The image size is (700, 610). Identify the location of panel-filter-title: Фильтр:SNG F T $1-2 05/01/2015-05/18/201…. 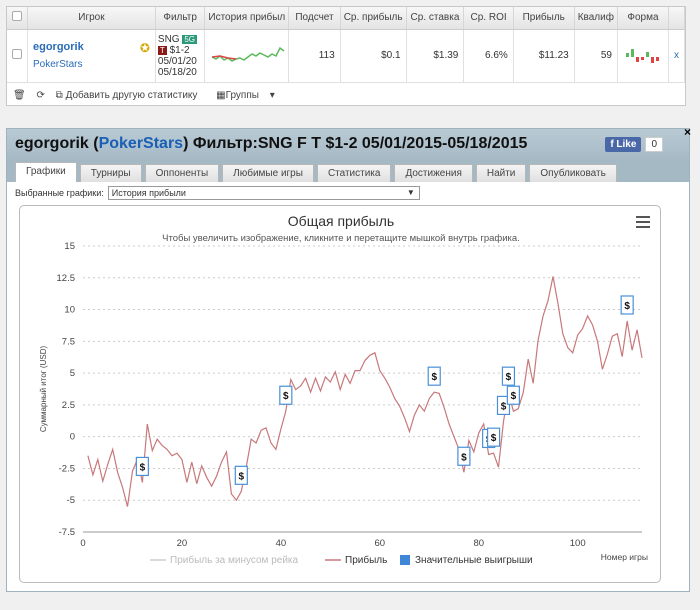
(360, 143).